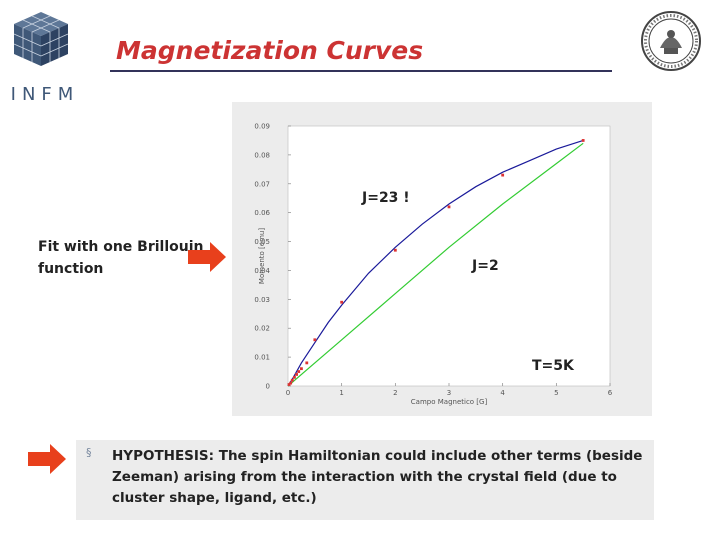  I want to click on y-tick-label: 0.01, so click(262, 358).